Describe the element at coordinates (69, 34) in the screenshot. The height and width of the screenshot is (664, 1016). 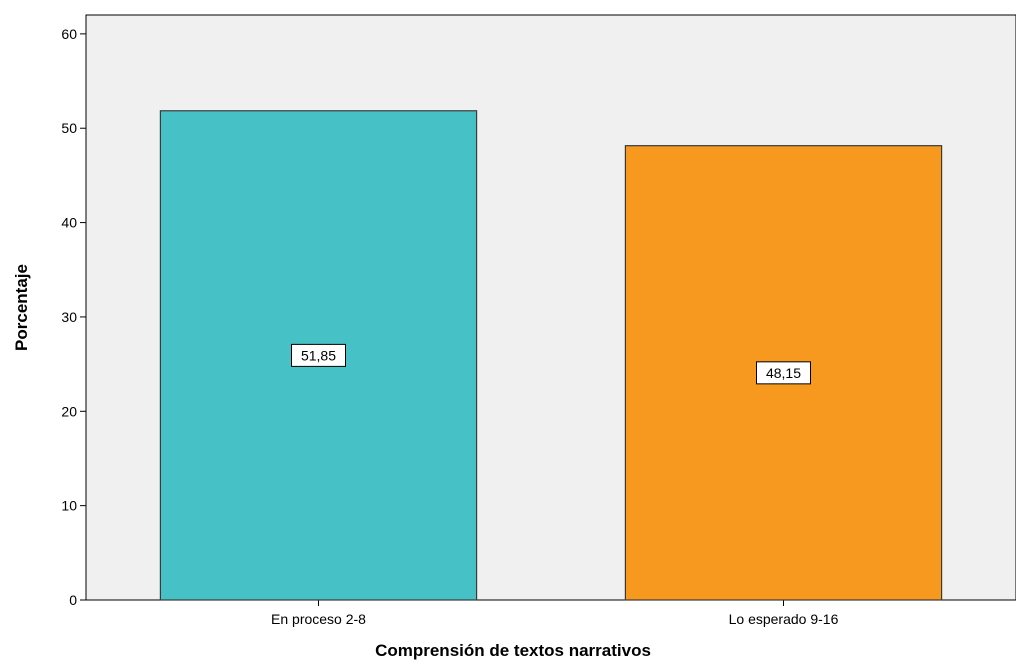
I see `y-tick-label: 60` at that location.